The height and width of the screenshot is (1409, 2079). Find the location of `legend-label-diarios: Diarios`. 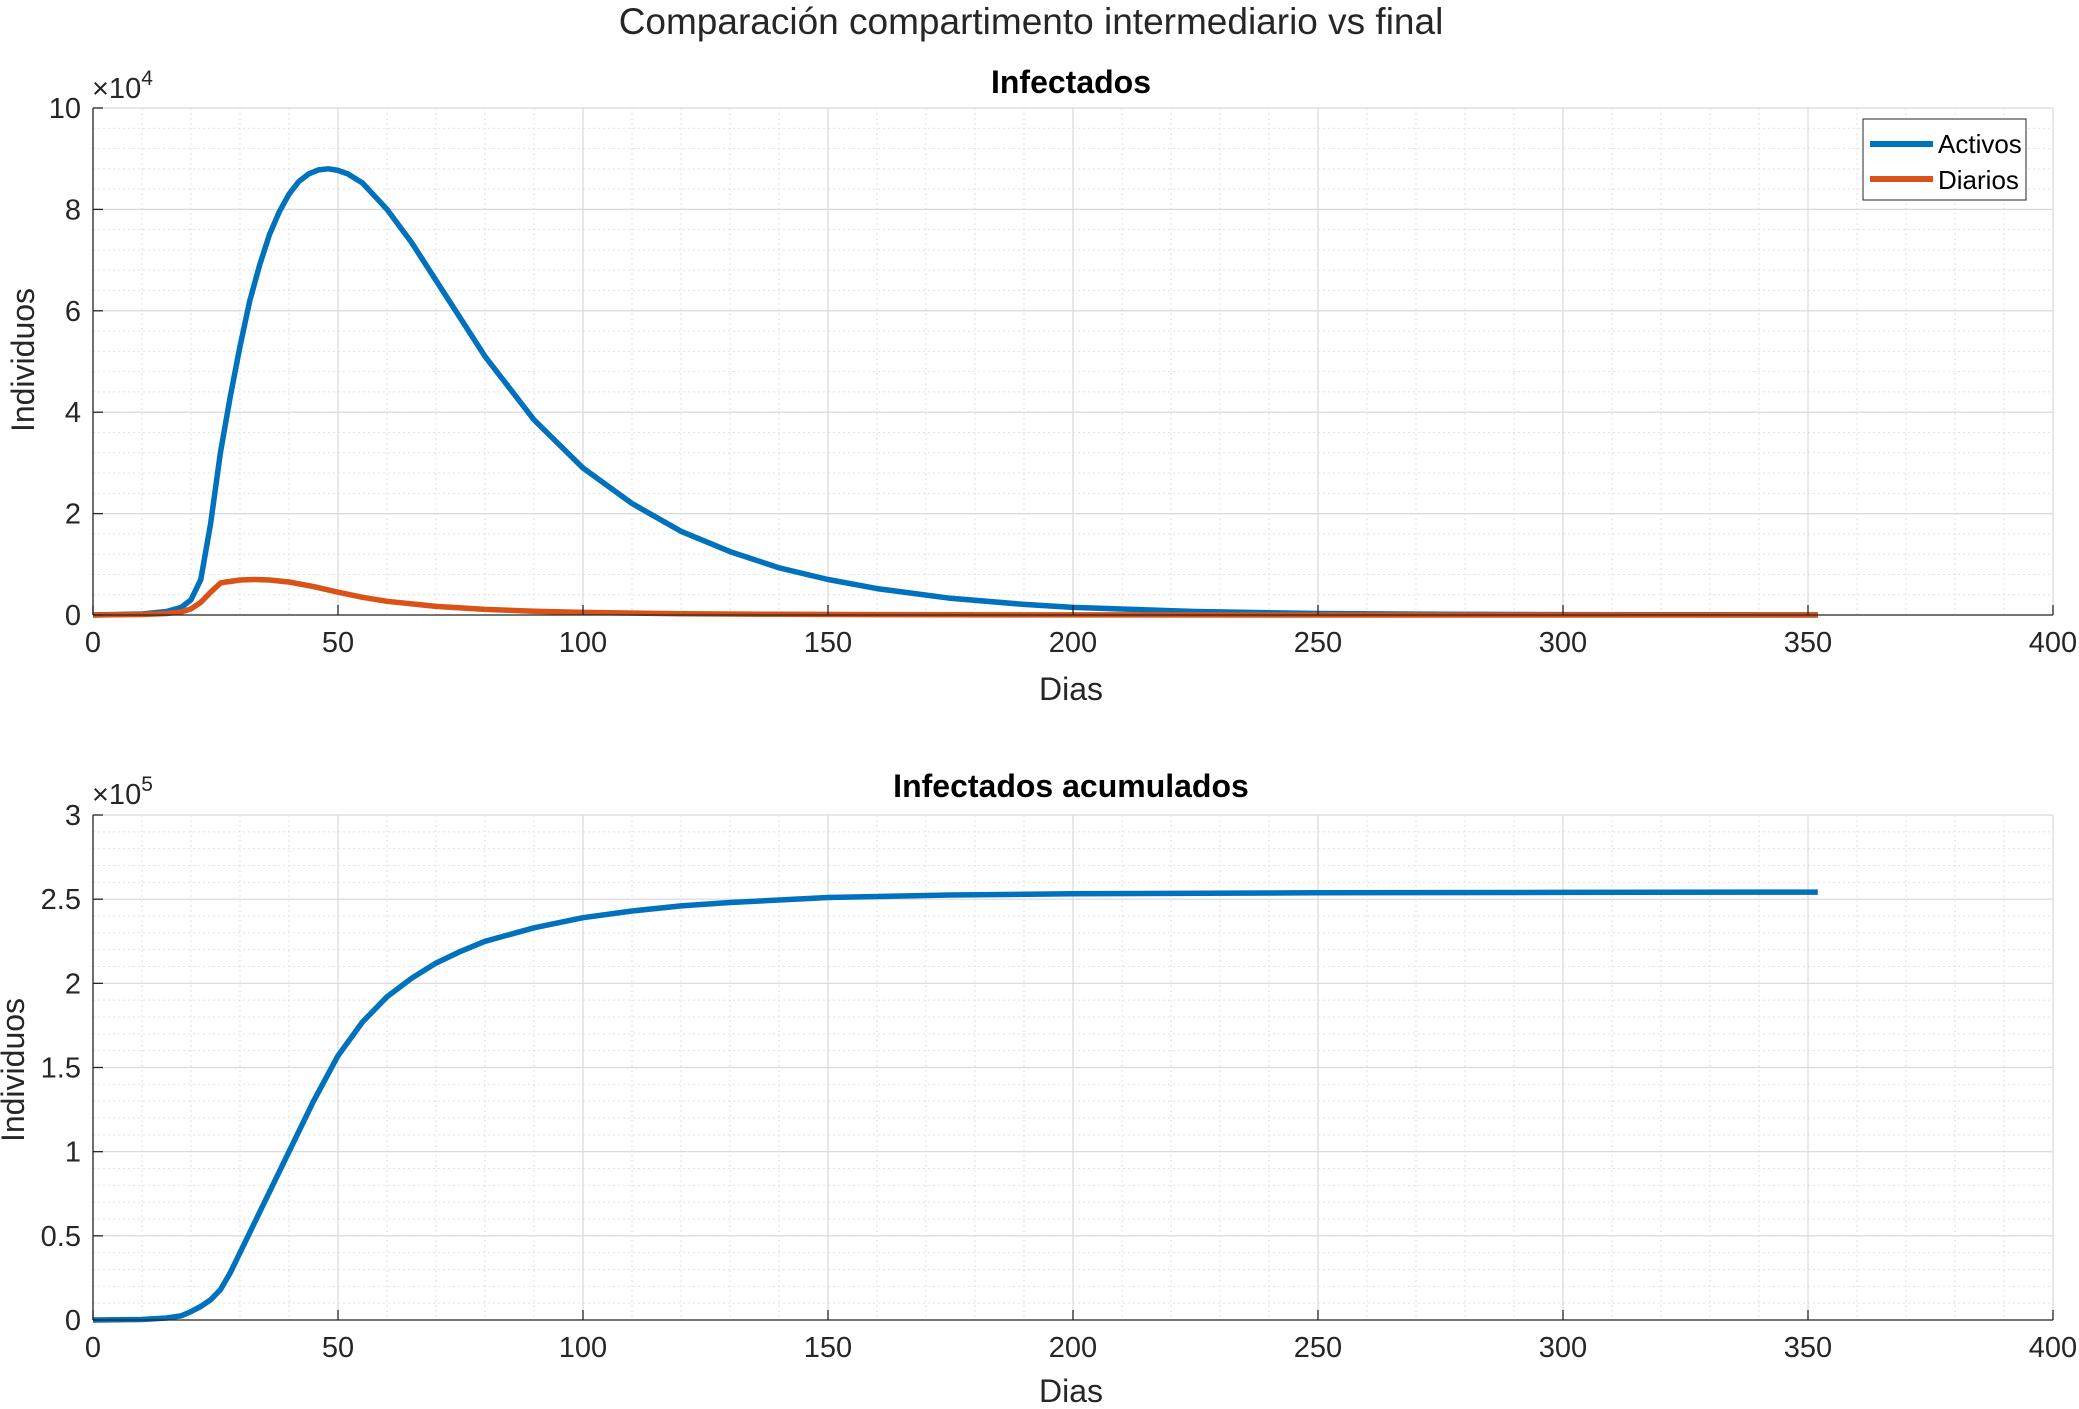

legend-label-diarios: Diarios is located at coordinates (1978, 180).